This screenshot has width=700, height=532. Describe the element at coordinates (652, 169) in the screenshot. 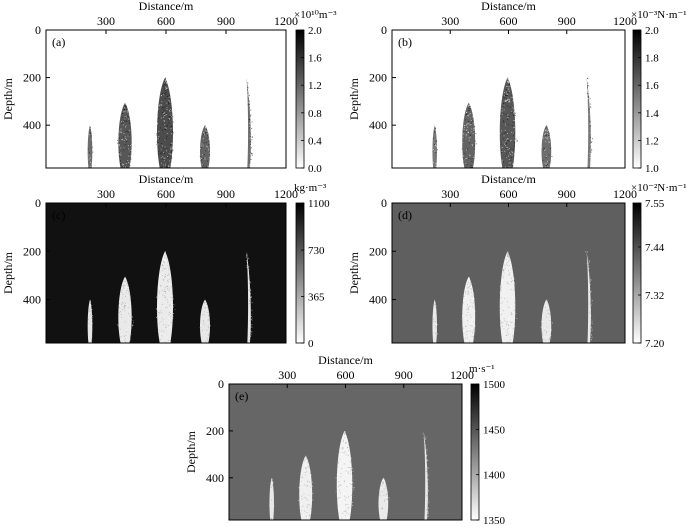

I see `colorbar-tick-label: 1.0` at that location.